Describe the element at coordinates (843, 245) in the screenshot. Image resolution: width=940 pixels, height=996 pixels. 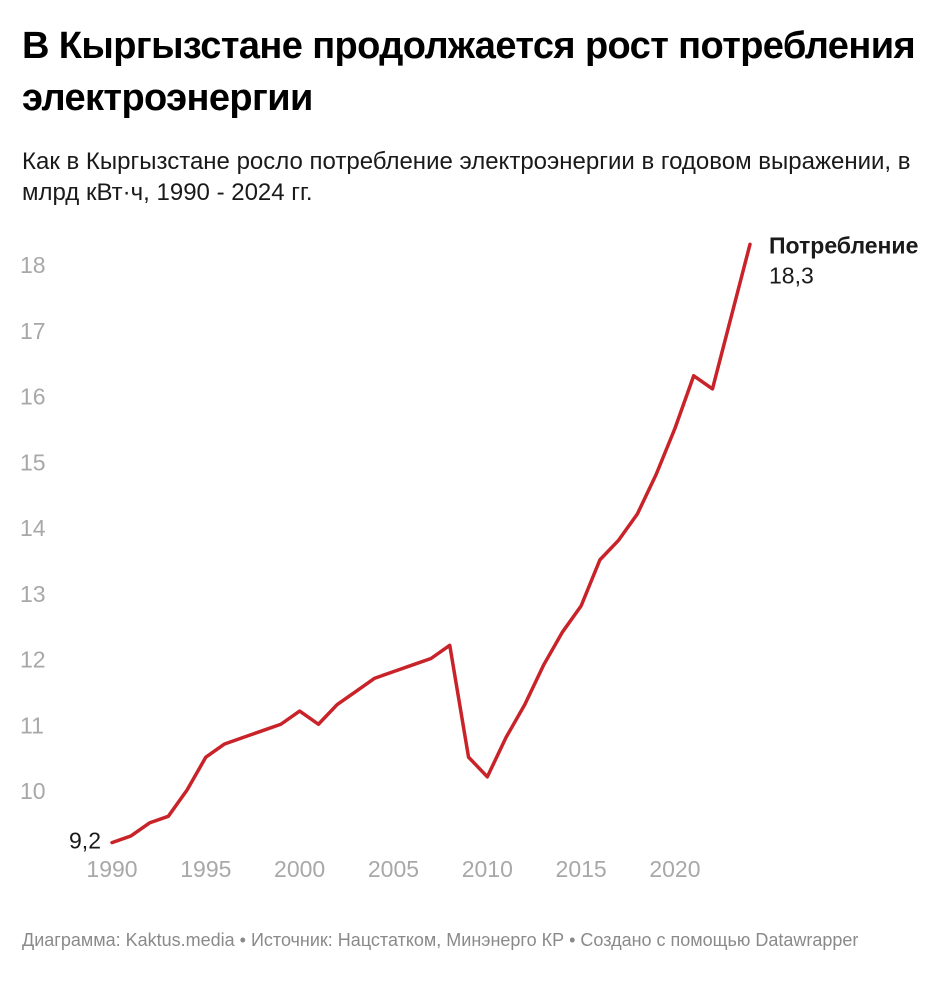
I see `series-name-label: Потребление` at that location.